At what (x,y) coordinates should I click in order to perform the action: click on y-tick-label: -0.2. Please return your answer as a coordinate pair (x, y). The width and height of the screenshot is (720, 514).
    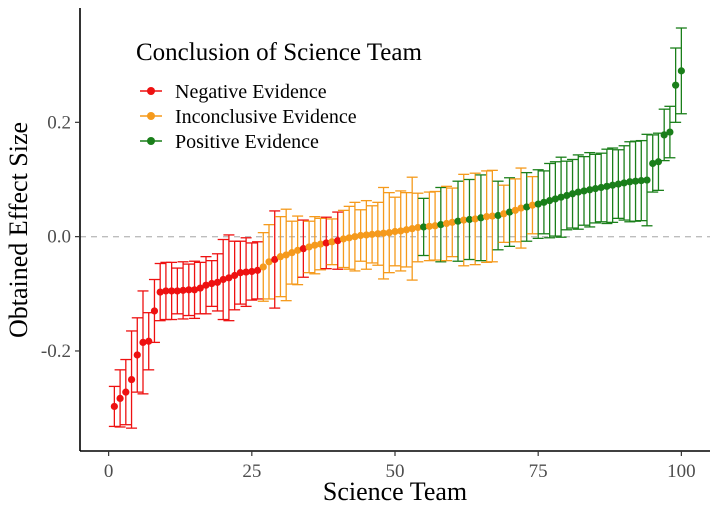
    Looking at the image, I should click on (56, 351).